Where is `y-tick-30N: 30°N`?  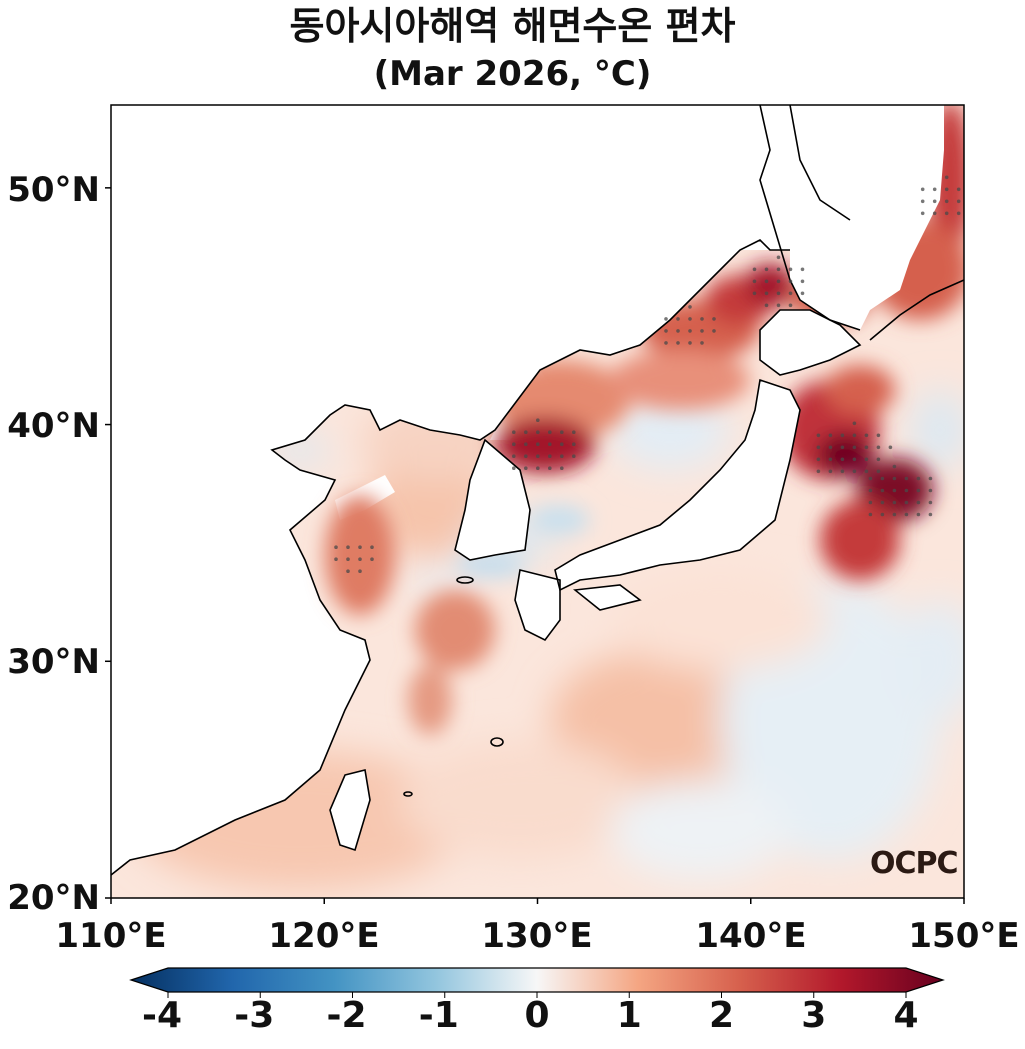 y-tick-30N: 30°N is located at coordinates (53, 662).